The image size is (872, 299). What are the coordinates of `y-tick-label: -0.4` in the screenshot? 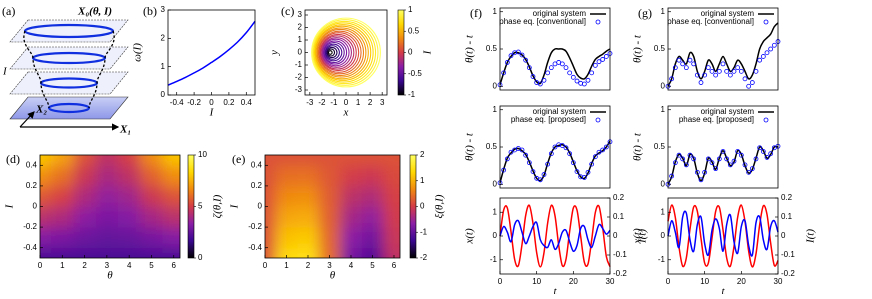 It's located at (255, 247).